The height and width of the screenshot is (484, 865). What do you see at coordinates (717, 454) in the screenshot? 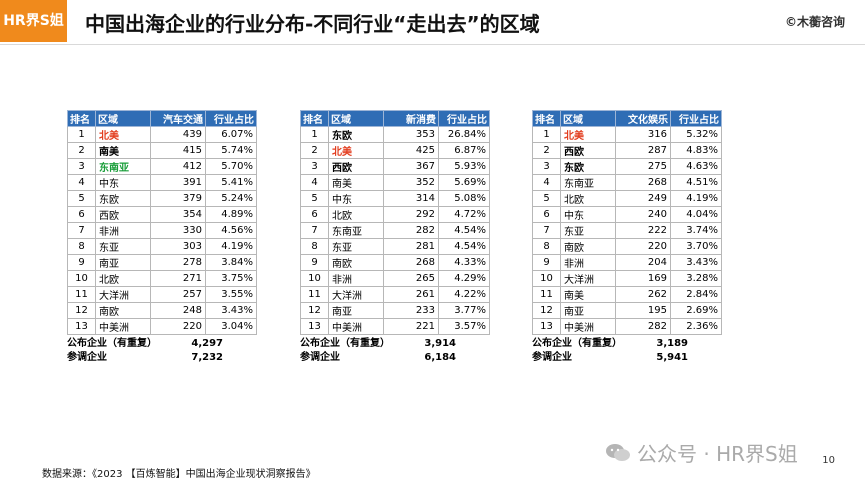
I see `watermark-text: 公众号 · HR界S姐` at bounding box center [717, 454].